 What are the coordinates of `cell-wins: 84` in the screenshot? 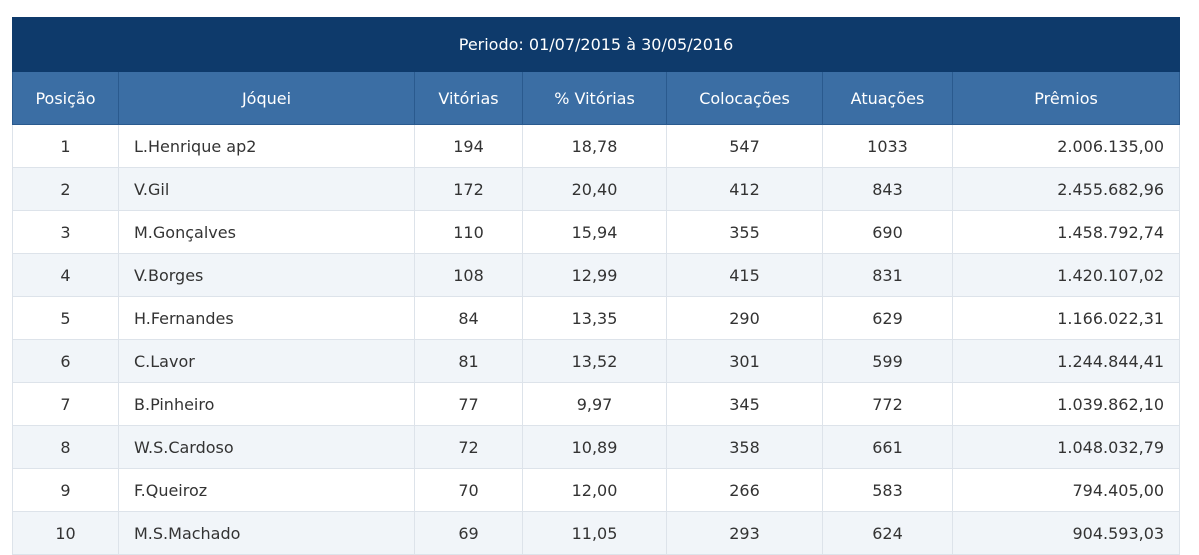 It's located at (468, 318).